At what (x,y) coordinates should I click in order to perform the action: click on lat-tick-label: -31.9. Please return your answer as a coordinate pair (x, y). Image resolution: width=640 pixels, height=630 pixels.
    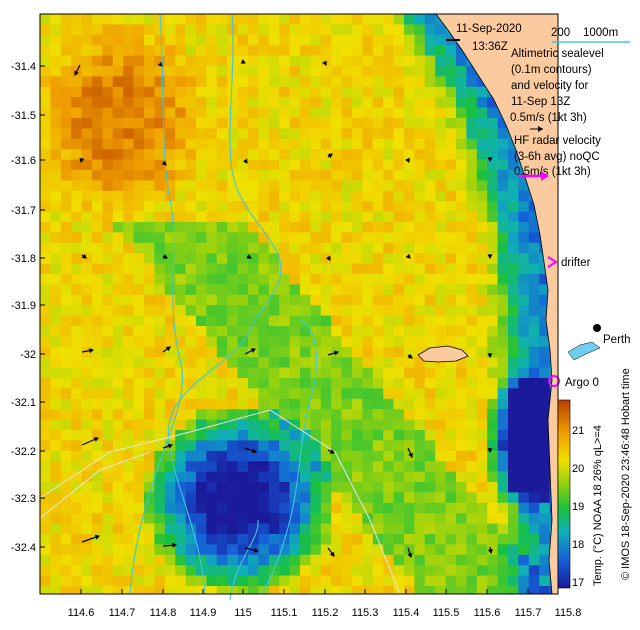
    Looking at the image, I should click on (23, 306).